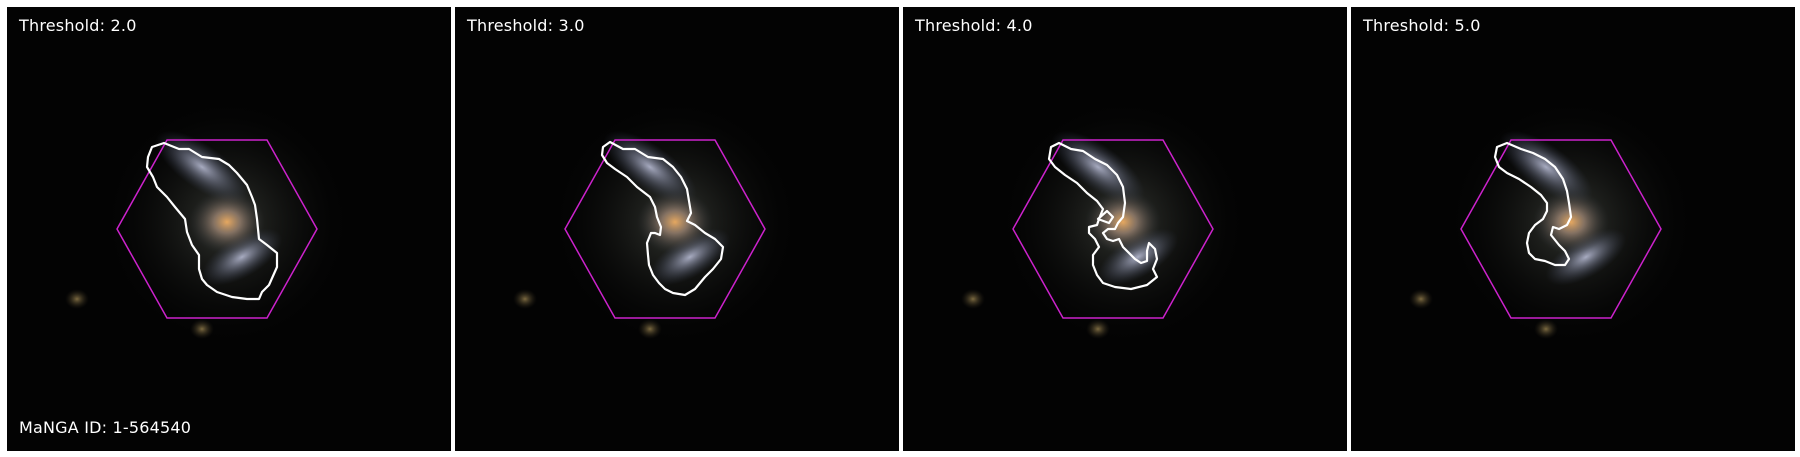 The width and height of the screenshot is (1800, 457). Describe the element at coordinates (78, 25) in the screenshot. I see `threshold-label: Threshold: 2.0` at that location.